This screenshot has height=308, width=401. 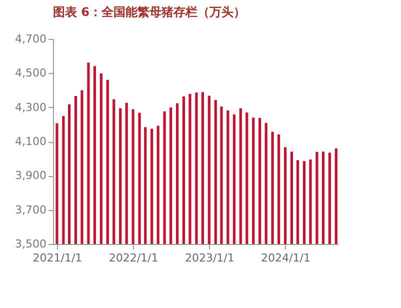 I want to click on chart-title: 图表 6：全国能繁母猪存栏（万头）, so click(x=149, y=12).